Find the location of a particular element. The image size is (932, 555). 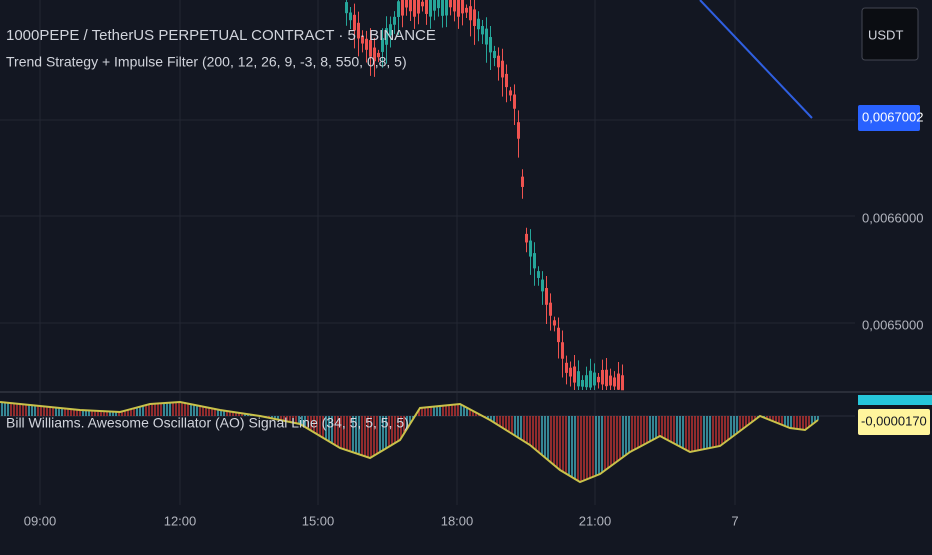

price-label: 0,0066000 is located at coordinates (892, 217).